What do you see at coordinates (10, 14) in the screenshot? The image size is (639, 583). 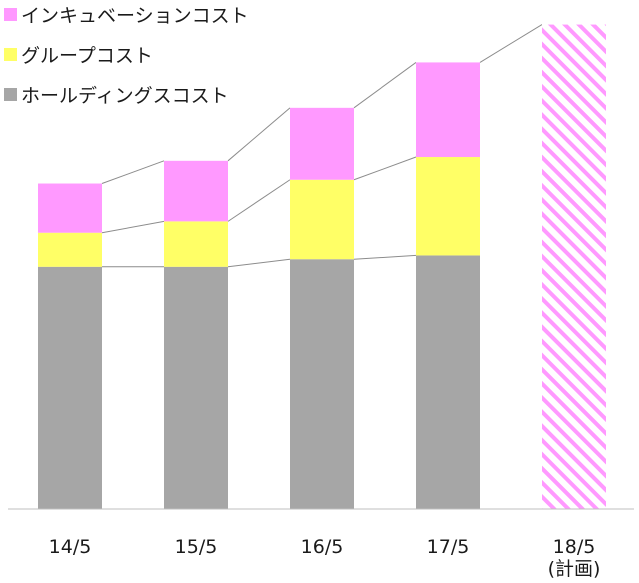 I see `legend-swatch-incubation` at bounding box center [10, 14].